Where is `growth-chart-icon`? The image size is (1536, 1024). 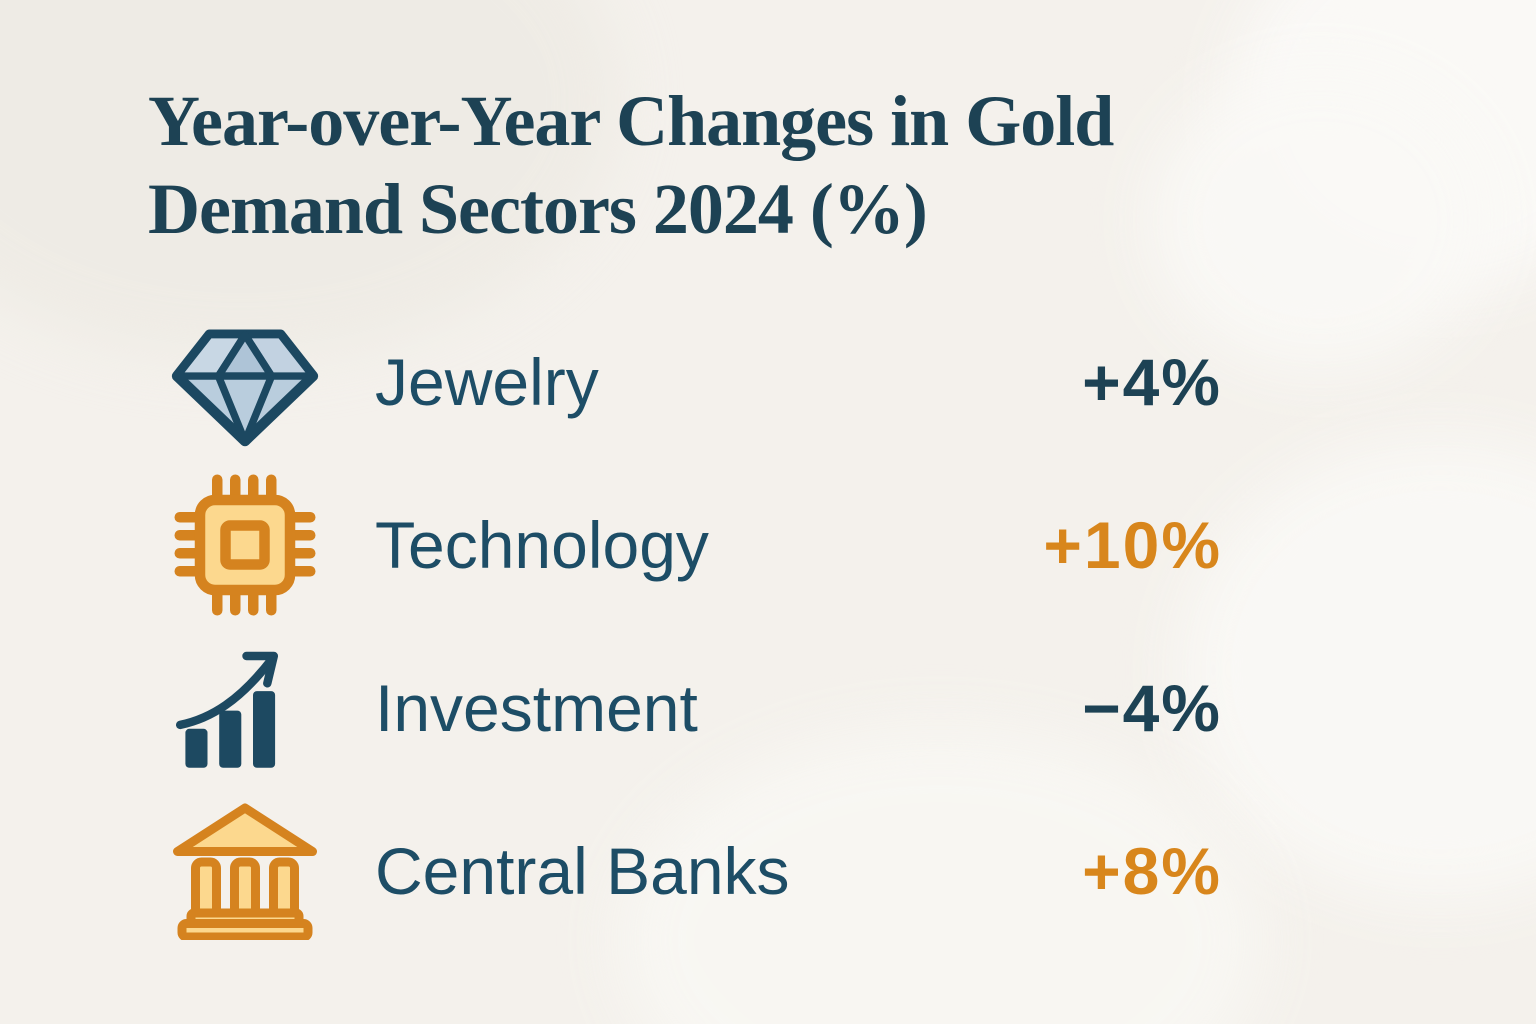
growth-chart-icon is located at coordinates (250, 708).